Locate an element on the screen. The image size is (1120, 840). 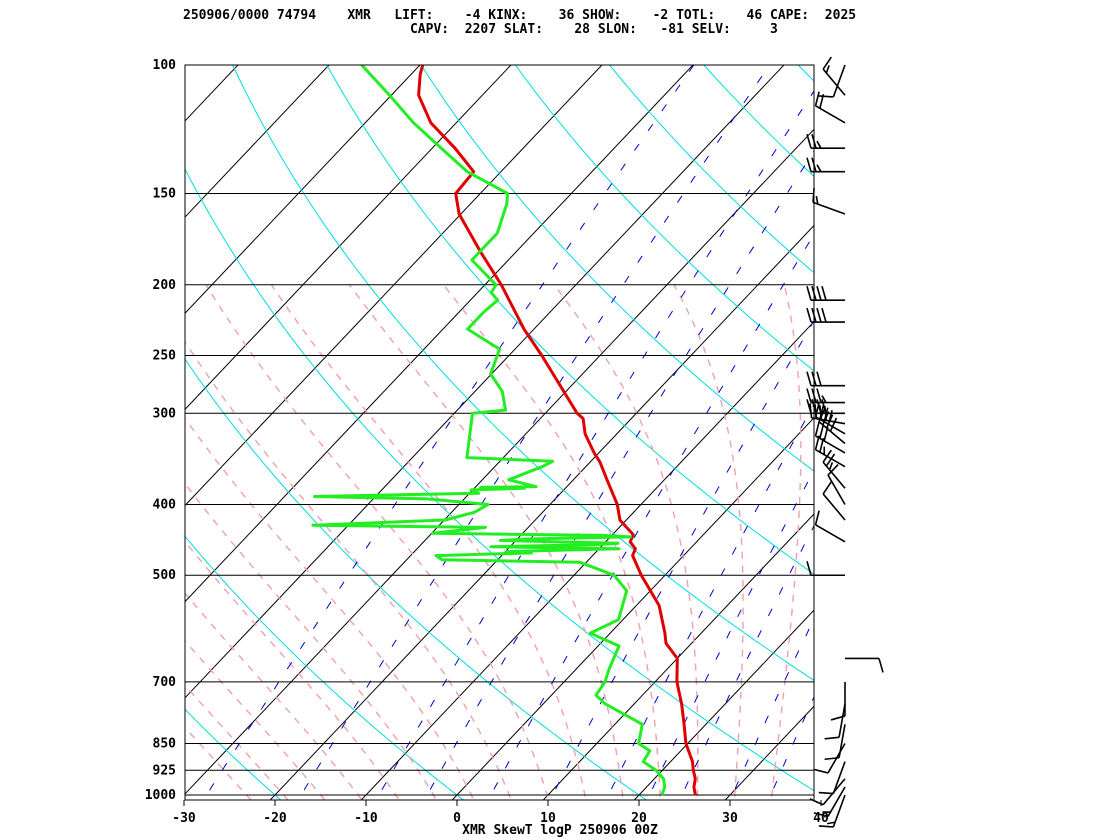
header-line-2: CAPV: 2207 SLAT: 28 SLON: -81 SELV: 3 is located at coordinates (480, 29).